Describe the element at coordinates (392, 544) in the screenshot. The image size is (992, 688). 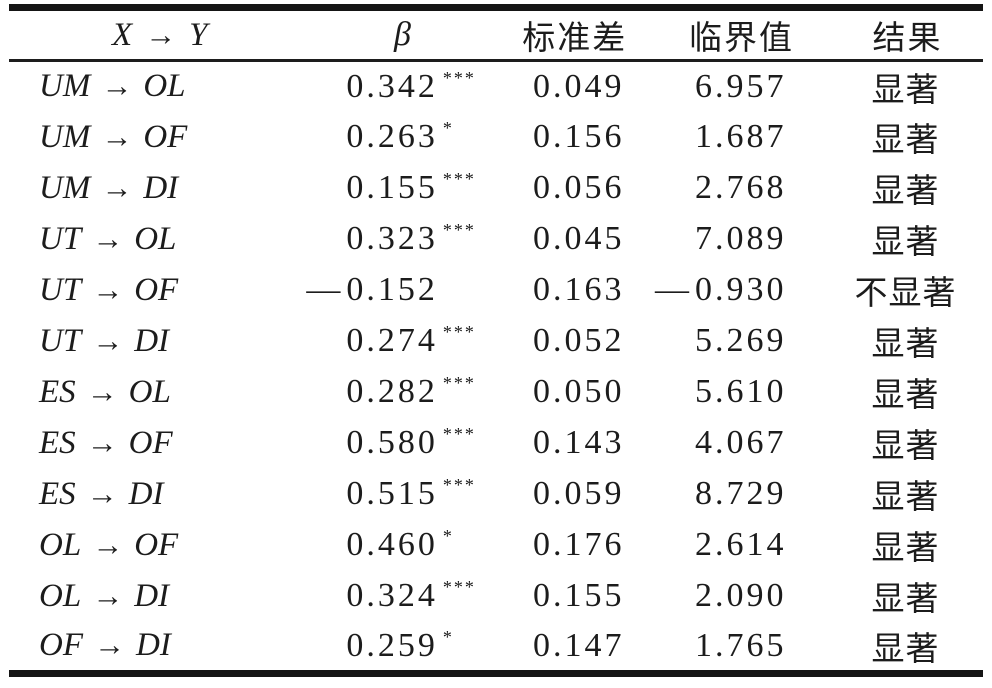
I see `beta-value: 0.460` at that location.